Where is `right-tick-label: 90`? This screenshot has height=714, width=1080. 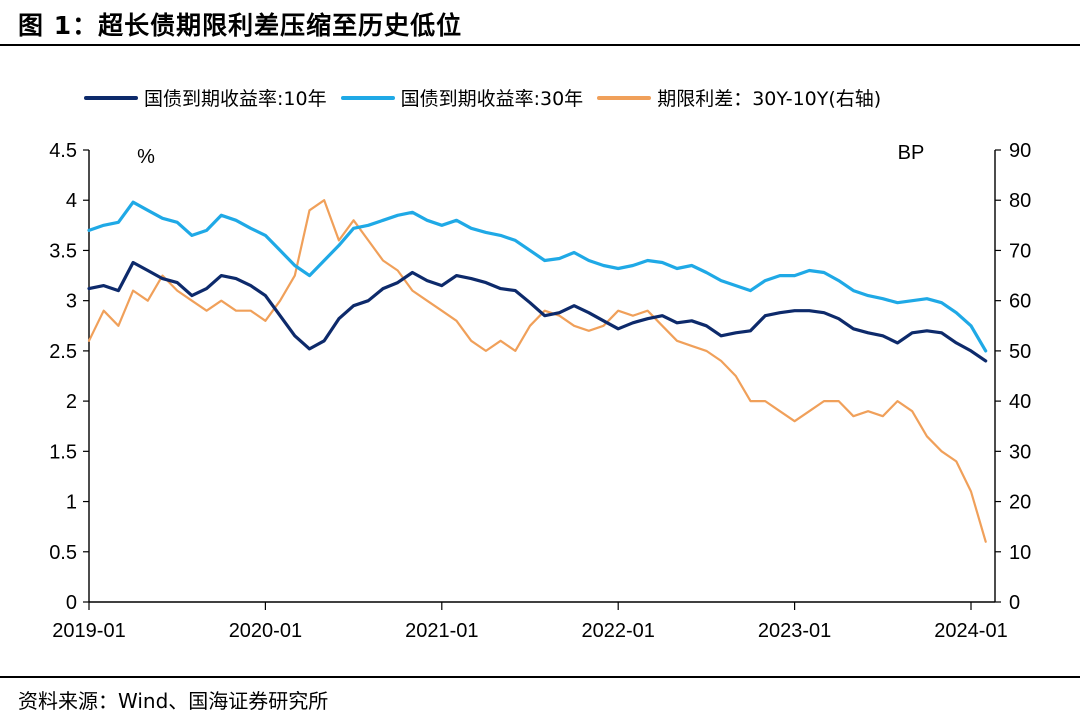
right-tick-label: 90 is located at coordinates (1020, 151).